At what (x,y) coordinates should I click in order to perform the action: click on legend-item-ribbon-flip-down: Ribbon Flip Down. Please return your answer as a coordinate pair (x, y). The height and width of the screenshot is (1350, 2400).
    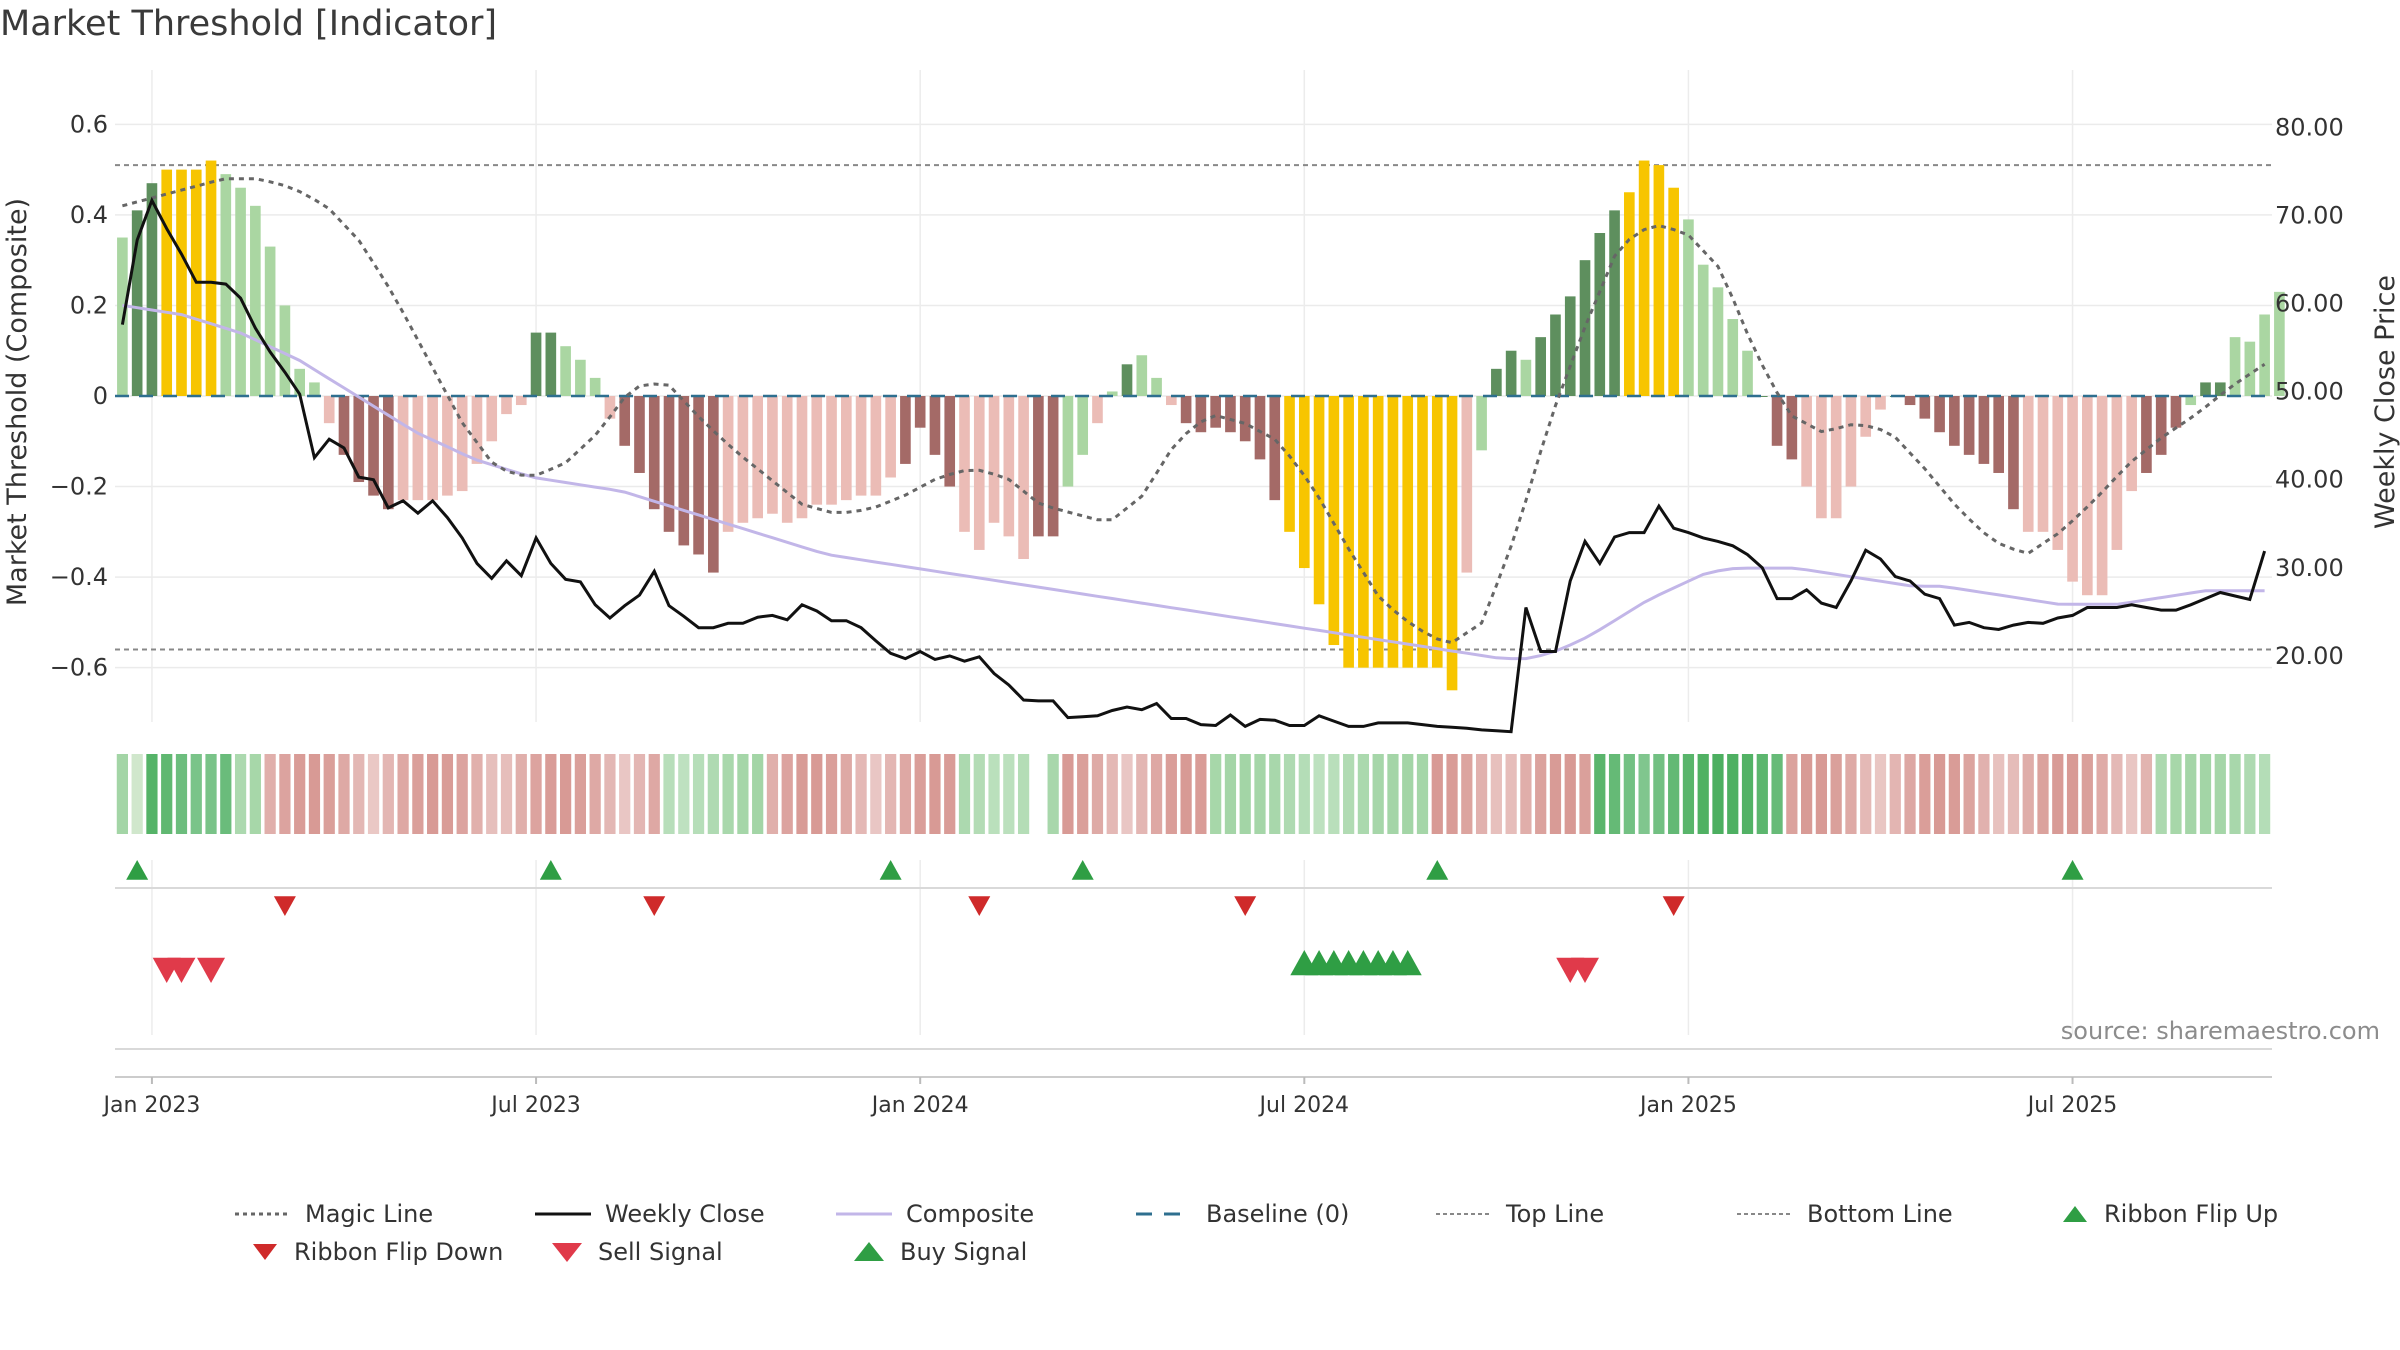
    Looking at the image, I should click on (376, 1252).